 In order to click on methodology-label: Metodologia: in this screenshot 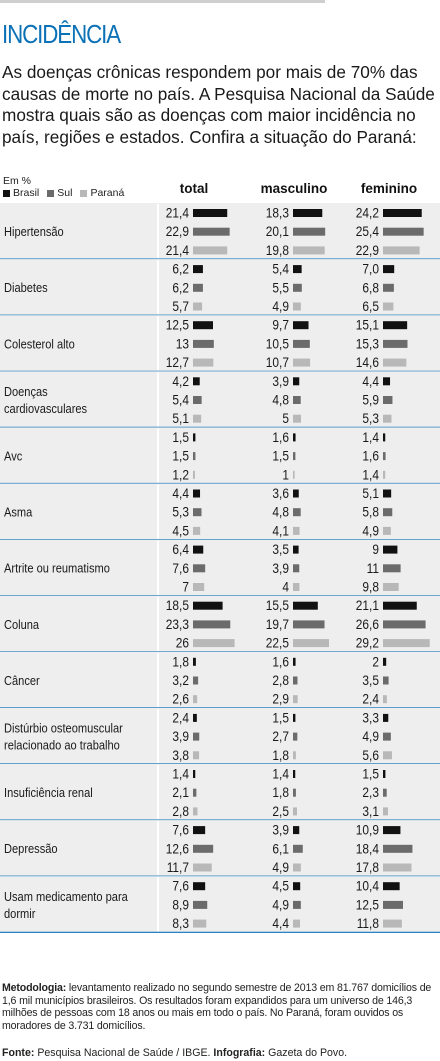, I will do `click(34, 988)`.